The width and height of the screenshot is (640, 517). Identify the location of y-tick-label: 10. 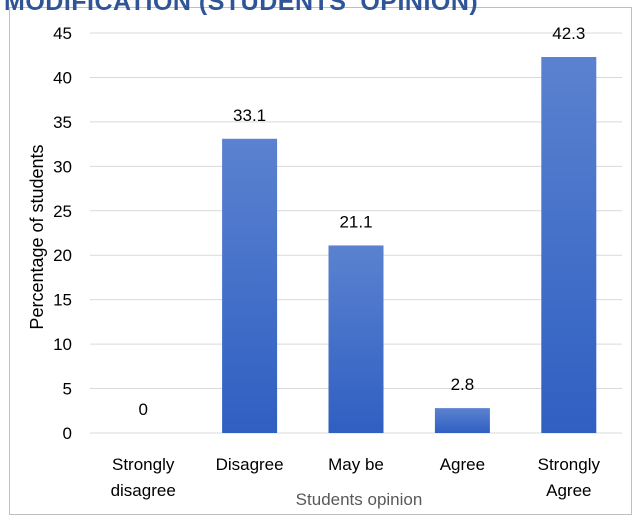
(62, 344).